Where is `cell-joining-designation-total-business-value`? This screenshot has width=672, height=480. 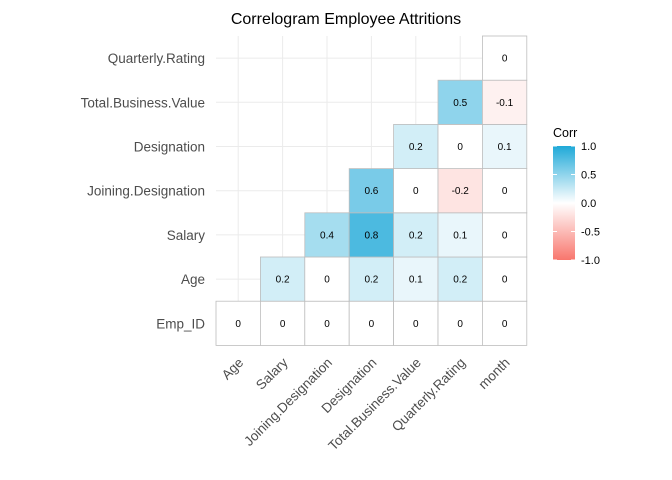 cell-joining-designation-total-business-value is located at coordinates (416, 191).